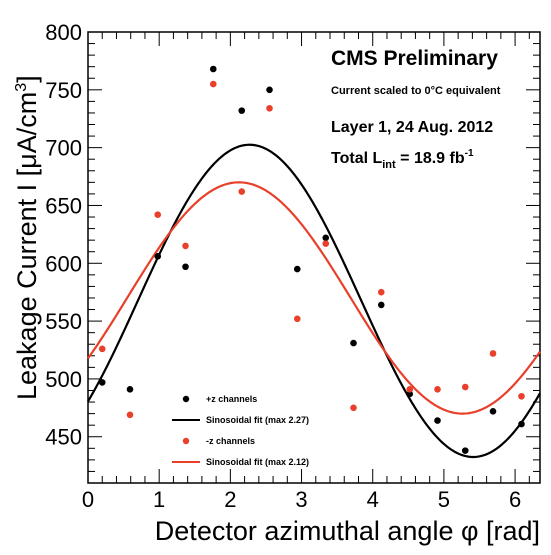 This screenshot has height=555, width=551. What do you see at coordinates (347, 531) in the screenshot?
I see `x-axis-title: Detector azimuthal angle φ [rad]` at bounding box center [347, 531].